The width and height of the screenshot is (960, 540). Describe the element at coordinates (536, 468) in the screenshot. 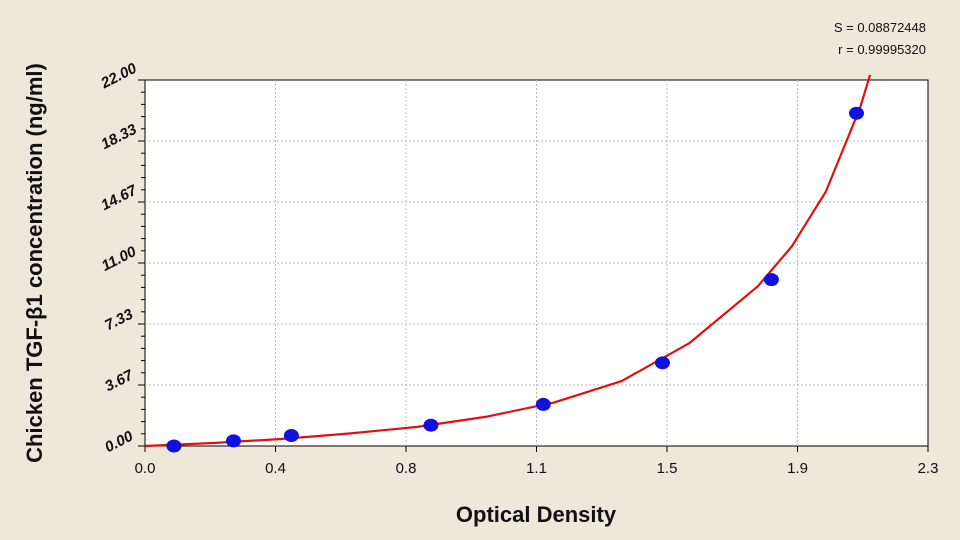

I see `x-tick-label: 1.1` at that location.